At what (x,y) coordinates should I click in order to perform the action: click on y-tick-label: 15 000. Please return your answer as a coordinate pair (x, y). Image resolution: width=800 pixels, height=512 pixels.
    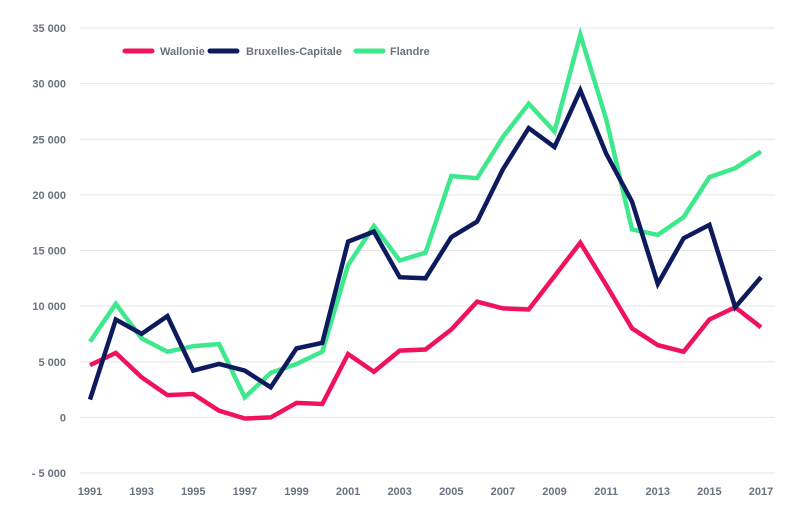
    Looking at the image, I should click on (49, 252).